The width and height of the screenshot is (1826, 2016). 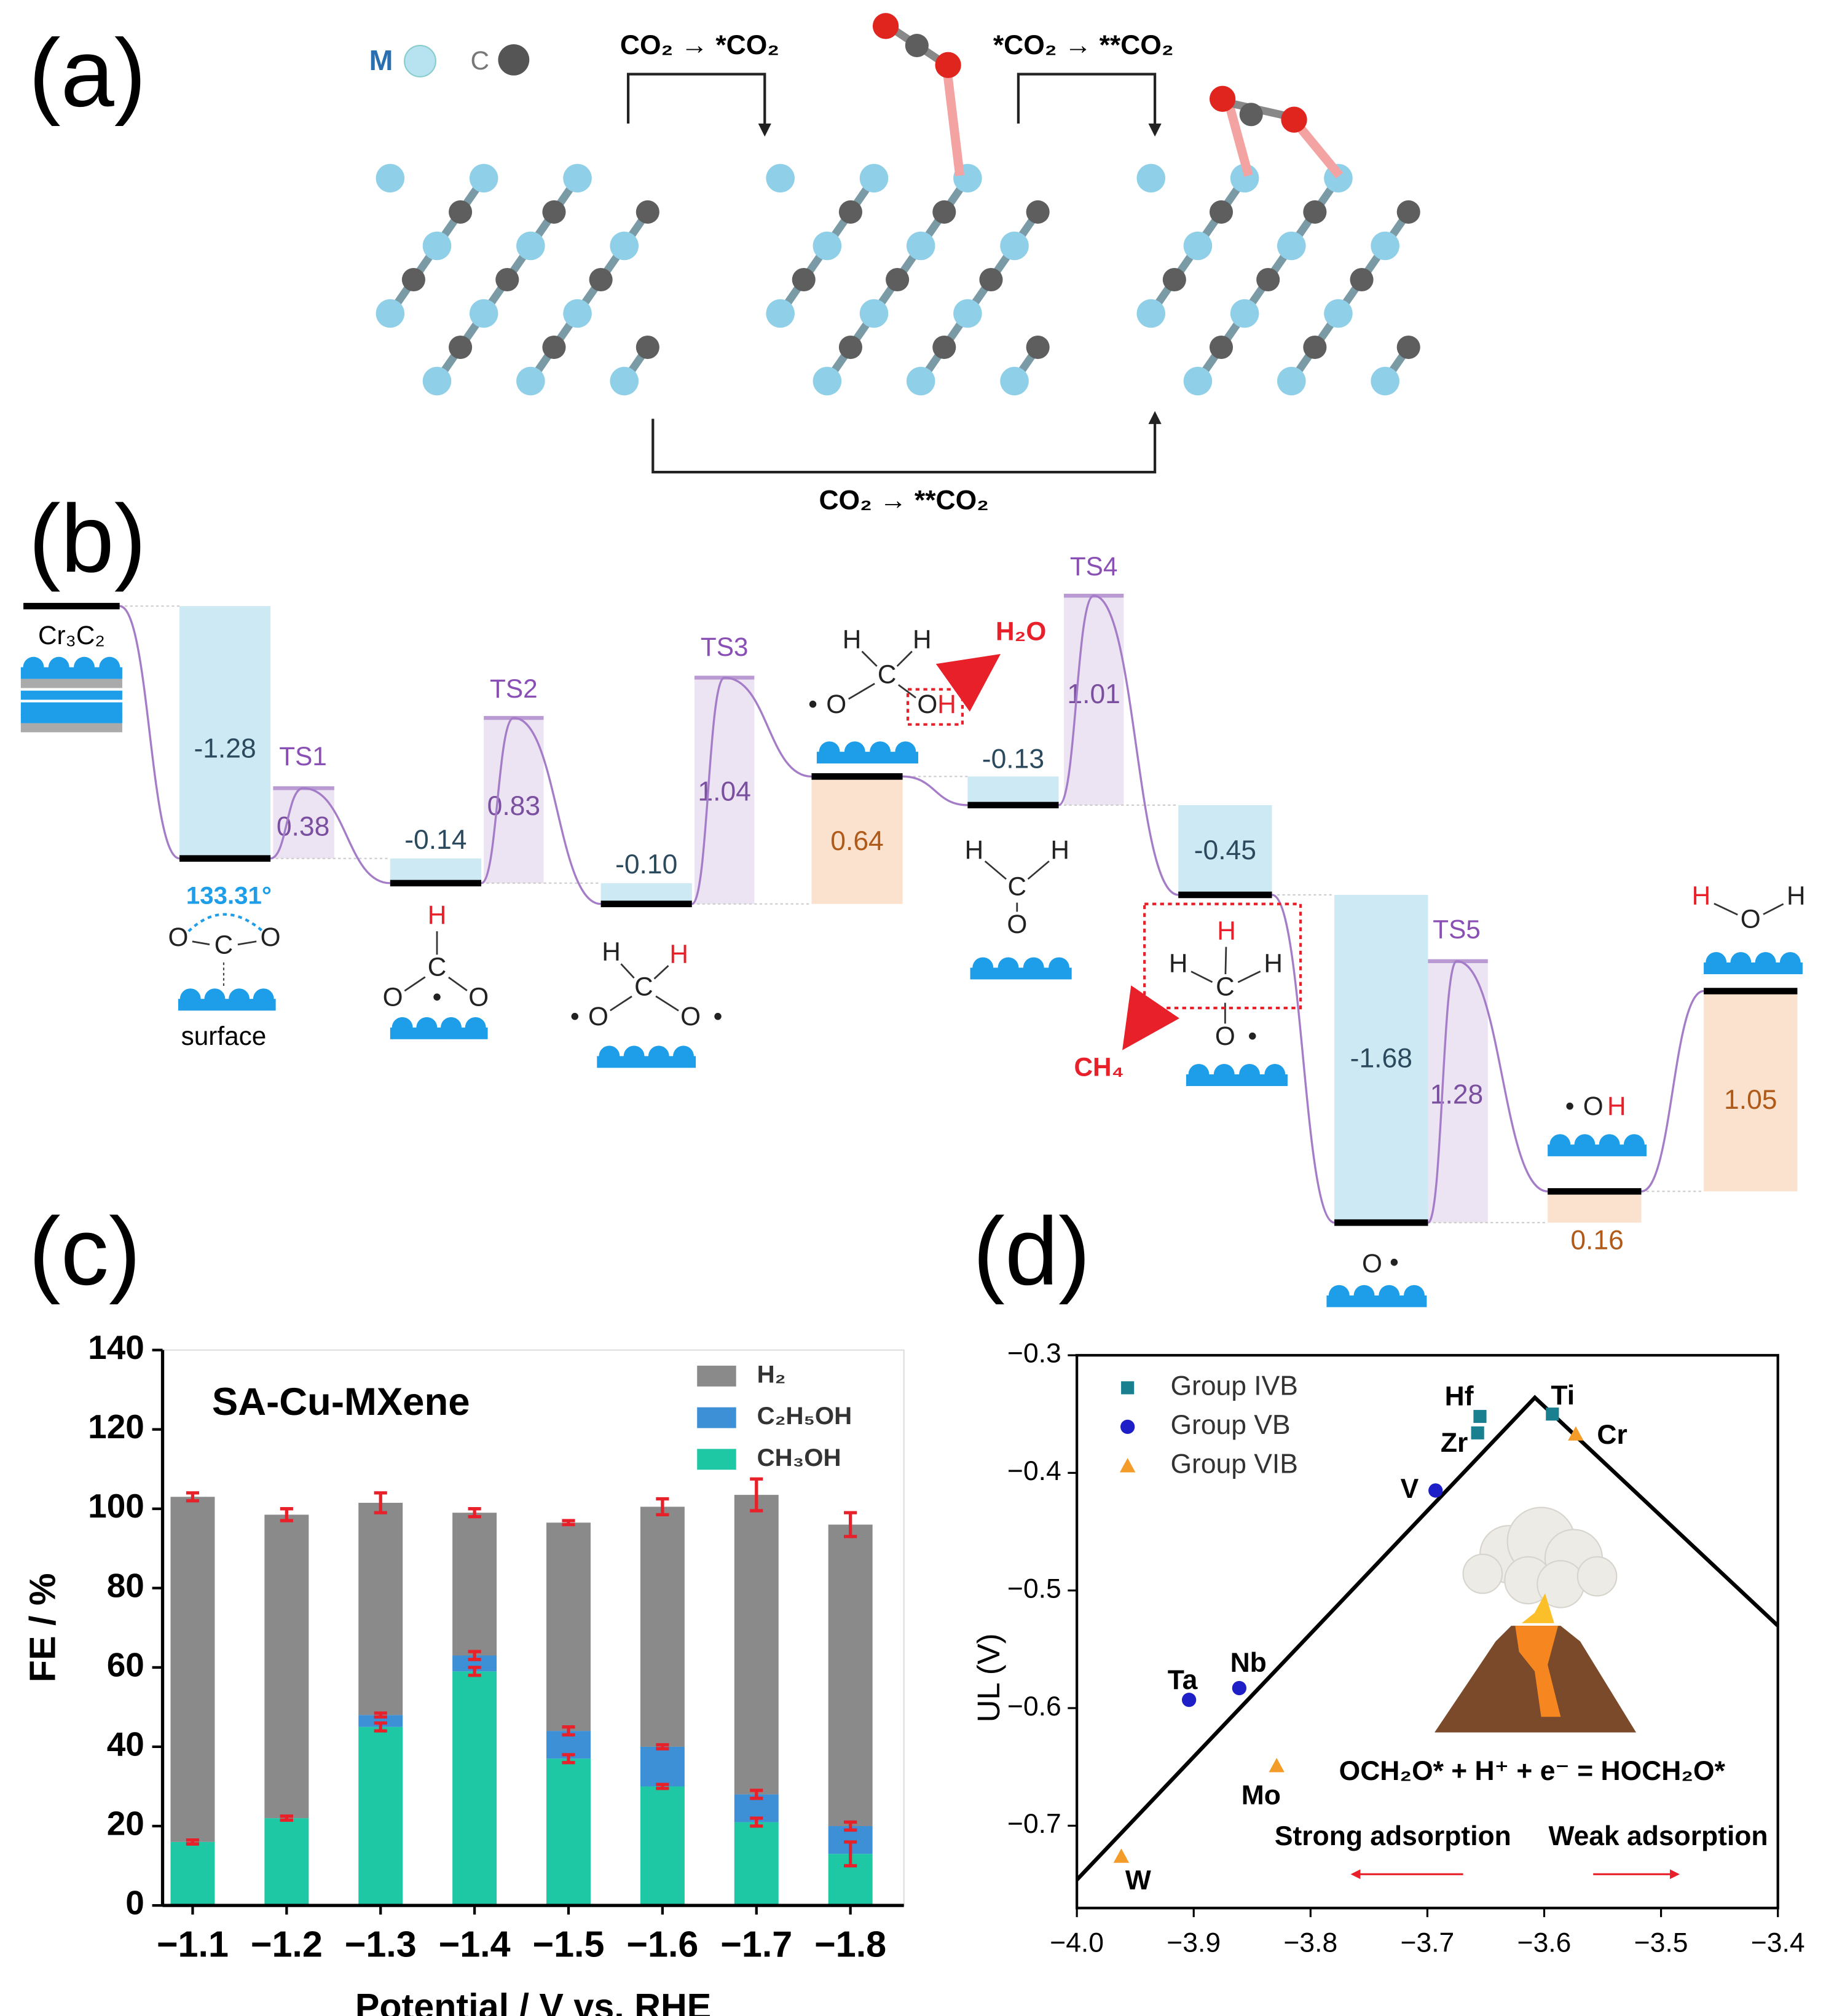 What do you see at coordinates (1612, 1435) in the screenshot?
I see `point-label: Cr` at bounding box center [1612, 1435].